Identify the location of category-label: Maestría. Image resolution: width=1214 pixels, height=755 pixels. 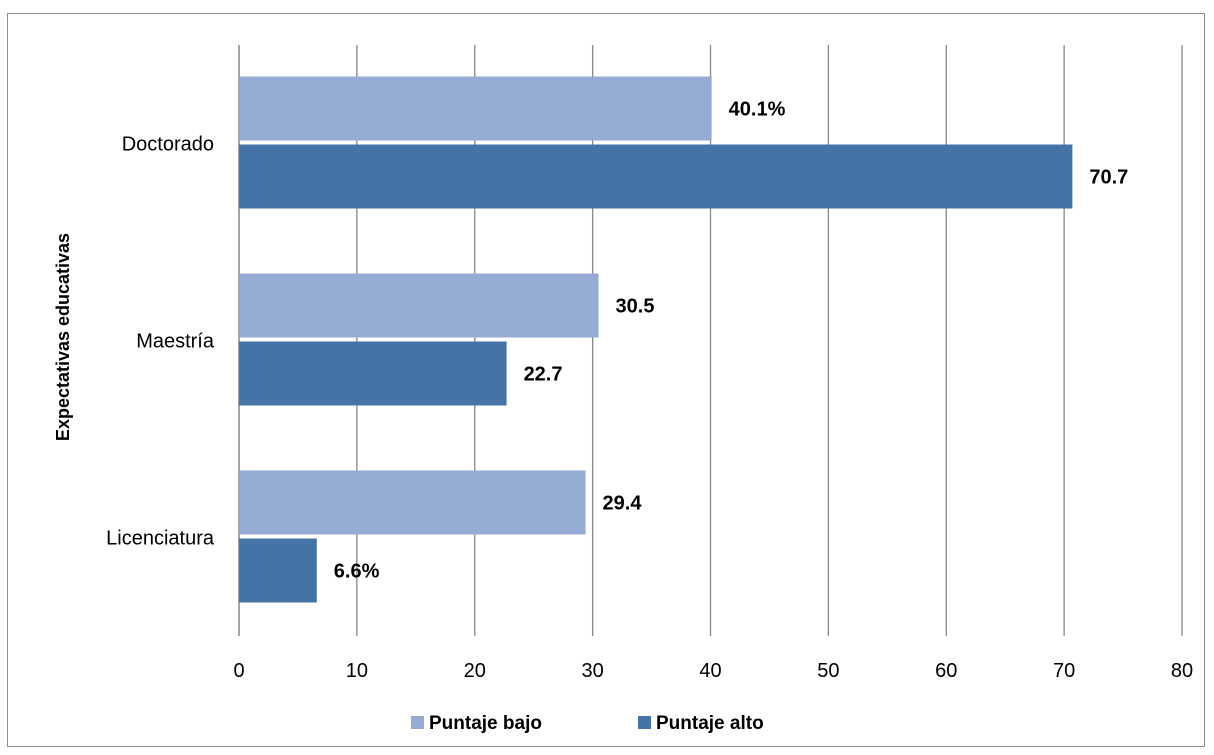
(175, 342).